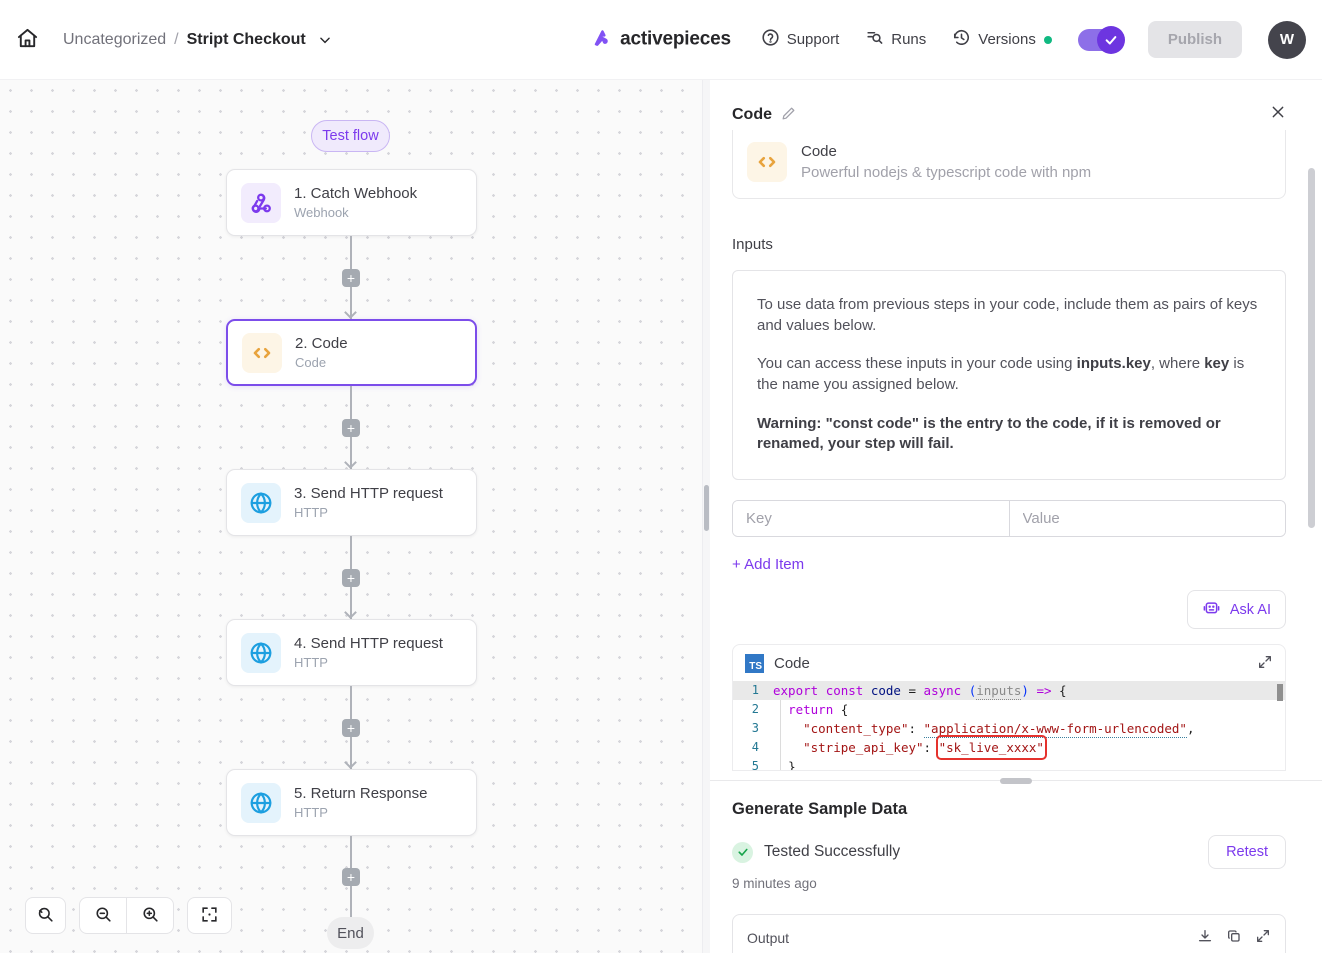  What do you see at coordinates (773, 765) in the screenshot?
I see `code-line-5: 5 }` at bounding box center [773, 765].